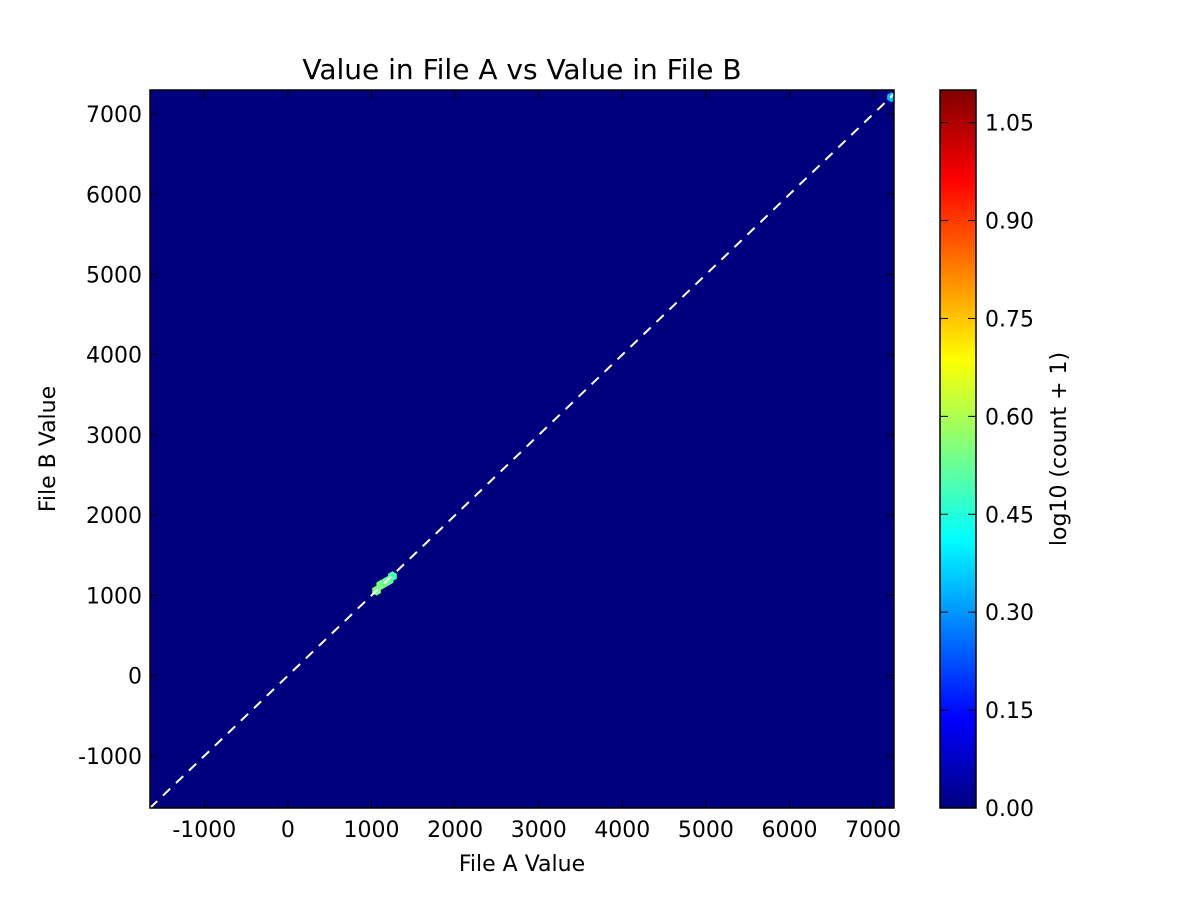 This screenshot has width=1200, height=900. I want to click on colorbar, so click(958, 449).